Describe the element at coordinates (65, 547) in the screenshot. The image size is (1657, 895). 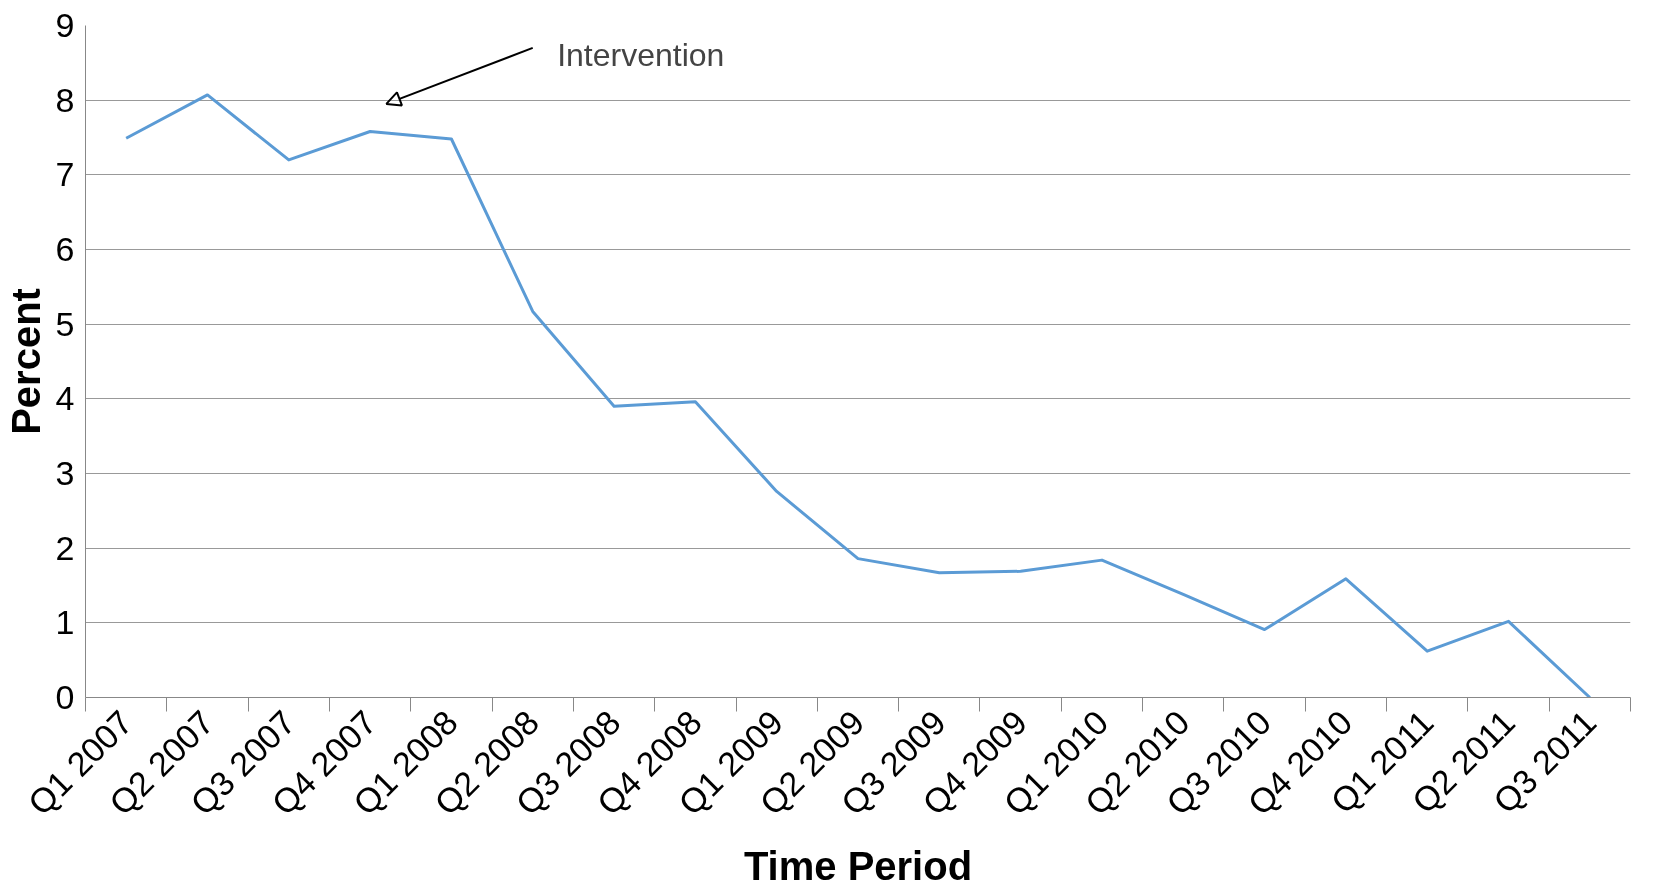
I see `y-tick-label: 2` at that location.